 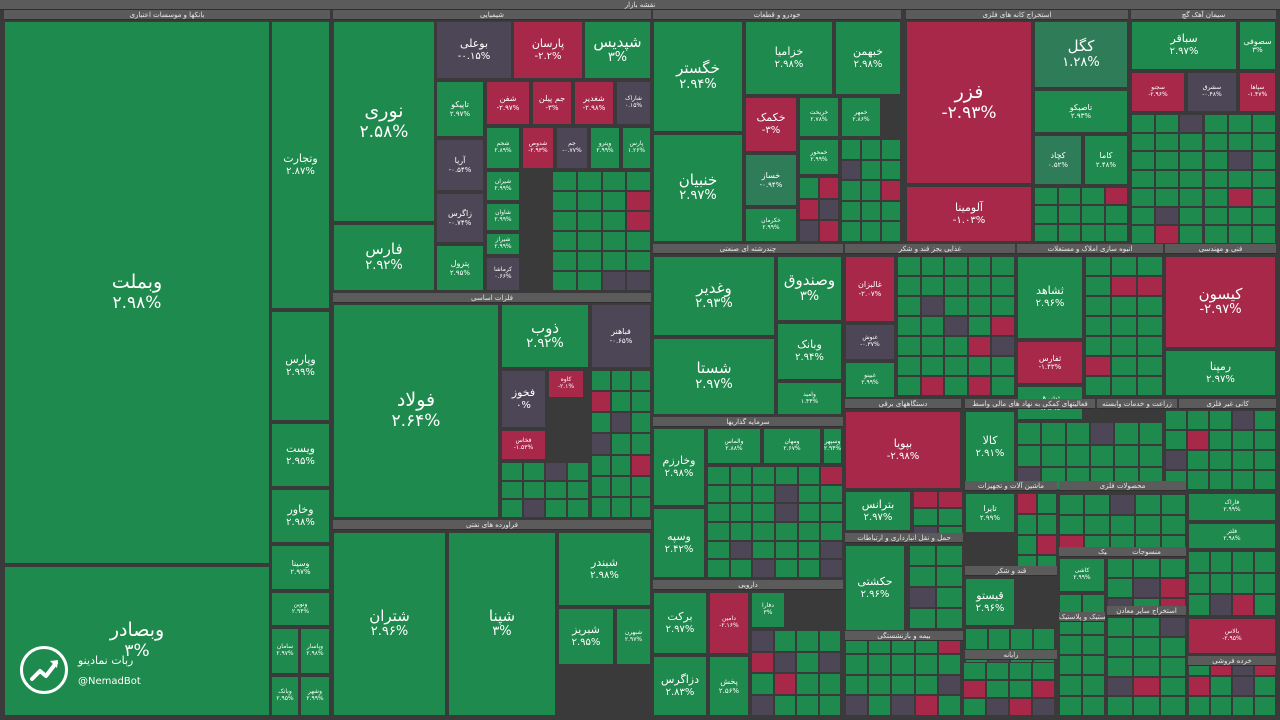 I want to click on stock-tile: بالاس -۲.۹۵%, so click(x=1232, y=636).